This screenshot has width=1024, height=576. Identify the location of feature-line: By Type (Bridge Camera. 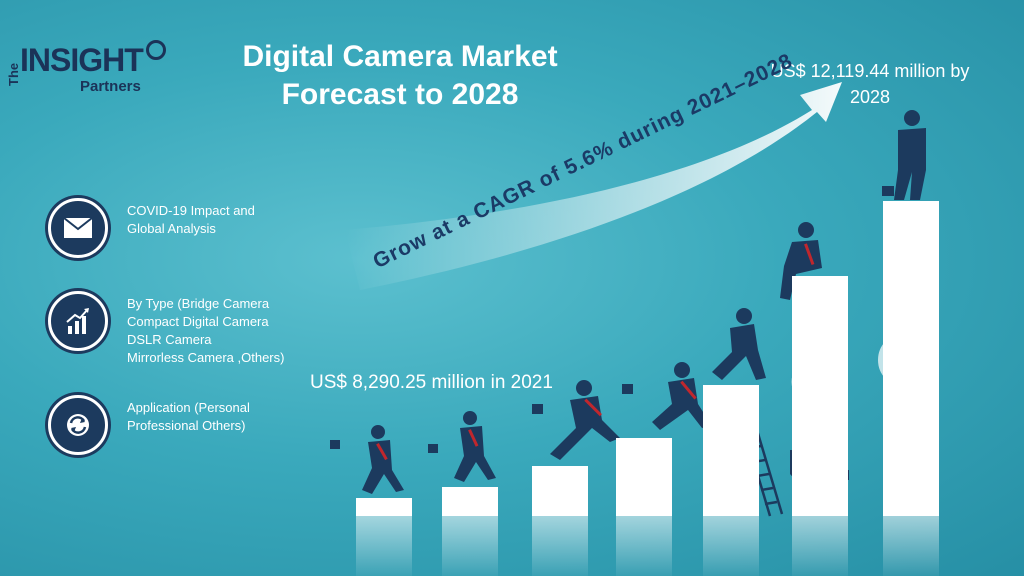
(198, 303).